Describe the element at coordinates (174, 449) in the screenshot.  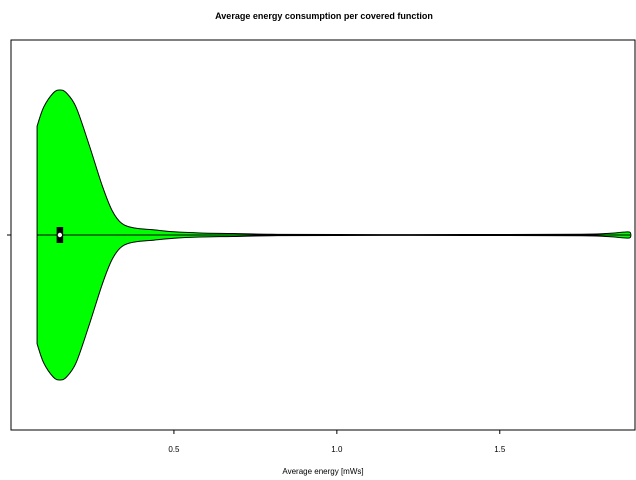
I see `x-tick-label: 0.5` at that location.